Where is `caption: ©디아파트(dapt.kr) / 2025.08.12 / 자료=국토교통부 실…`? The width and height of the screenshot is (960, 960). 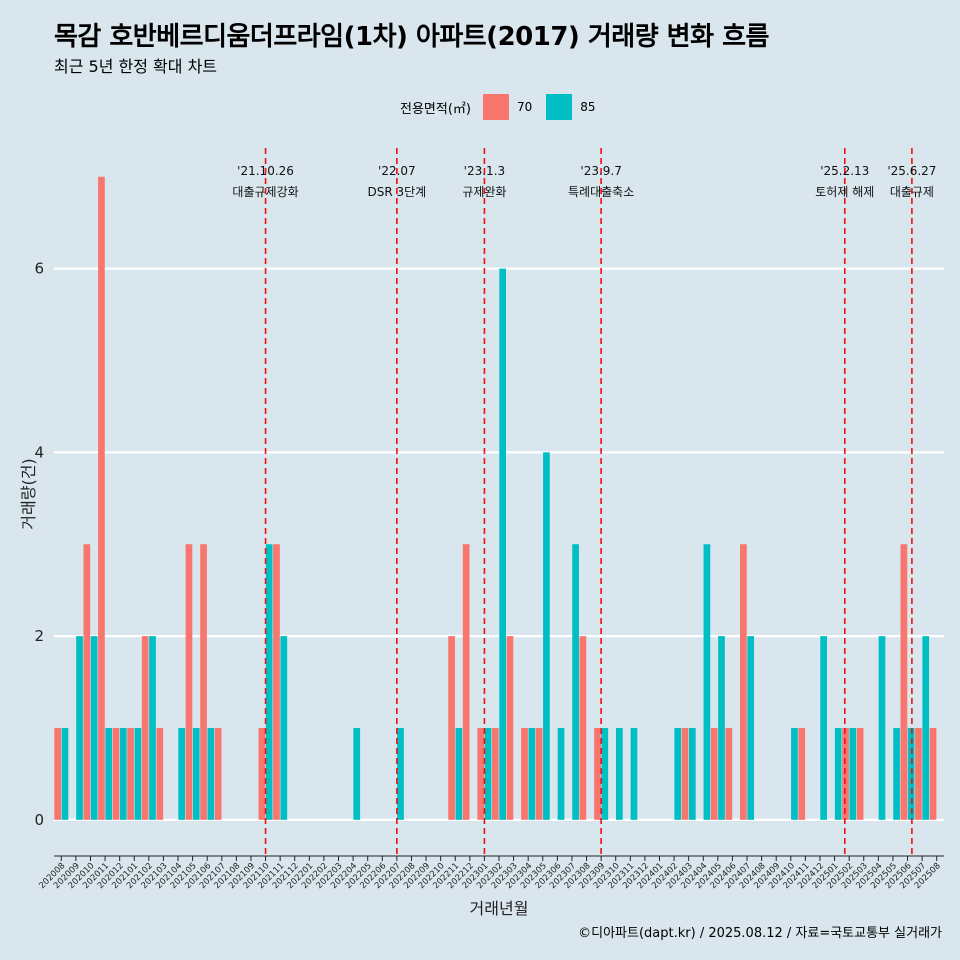 caption: ©디아파트(dapt.kr) / 2025.08.12 / 자료=국토교통부 실… is located at coordinates (760, 933).